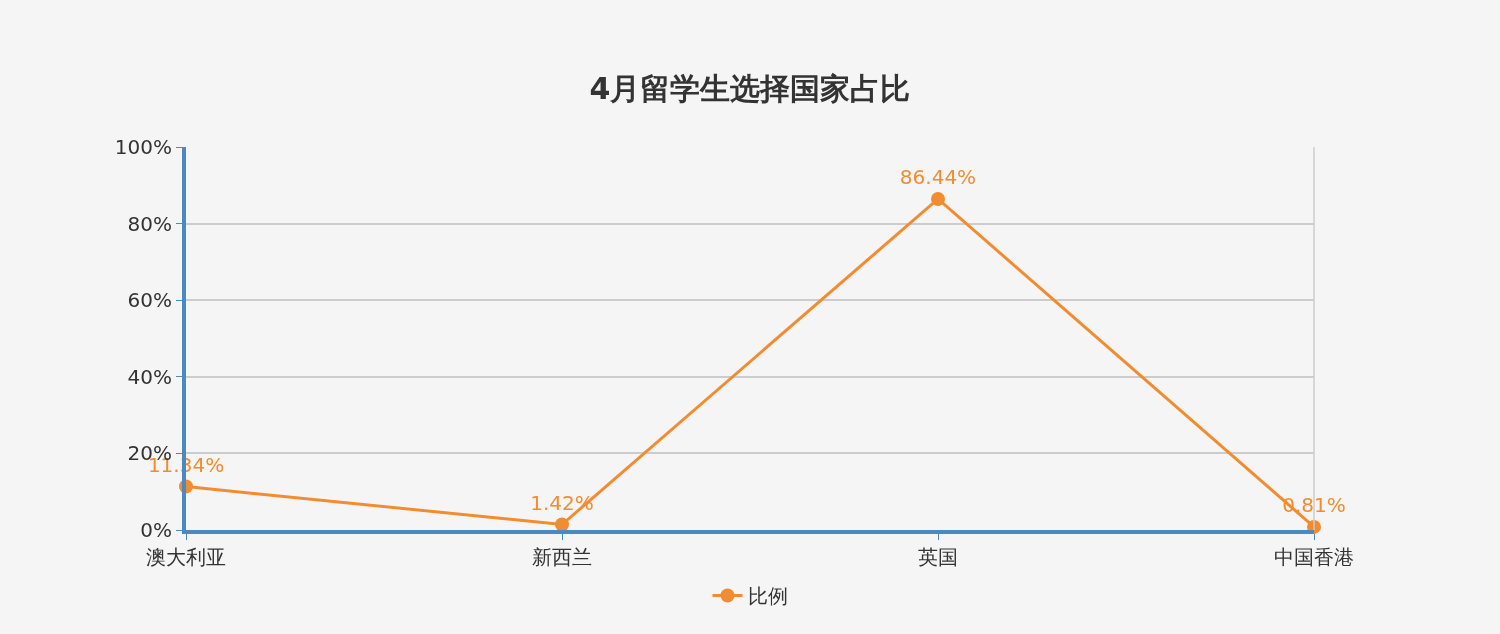  What do you see at coordinates (1314, 557) in the screenshot?
I see `x-tick-label: 中国香港` at bounding box center [1314, 557].